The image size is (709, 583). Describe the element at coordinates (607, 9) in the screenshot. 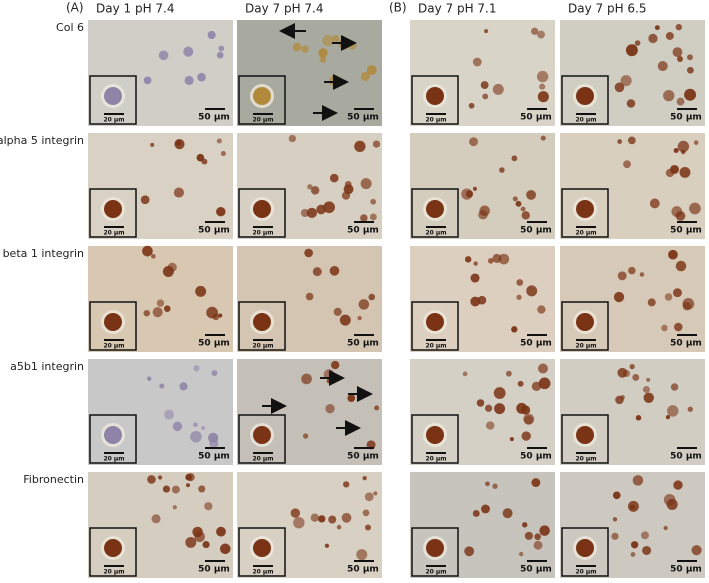

I see `column-header: Day 7 pH 6.5` at that location.